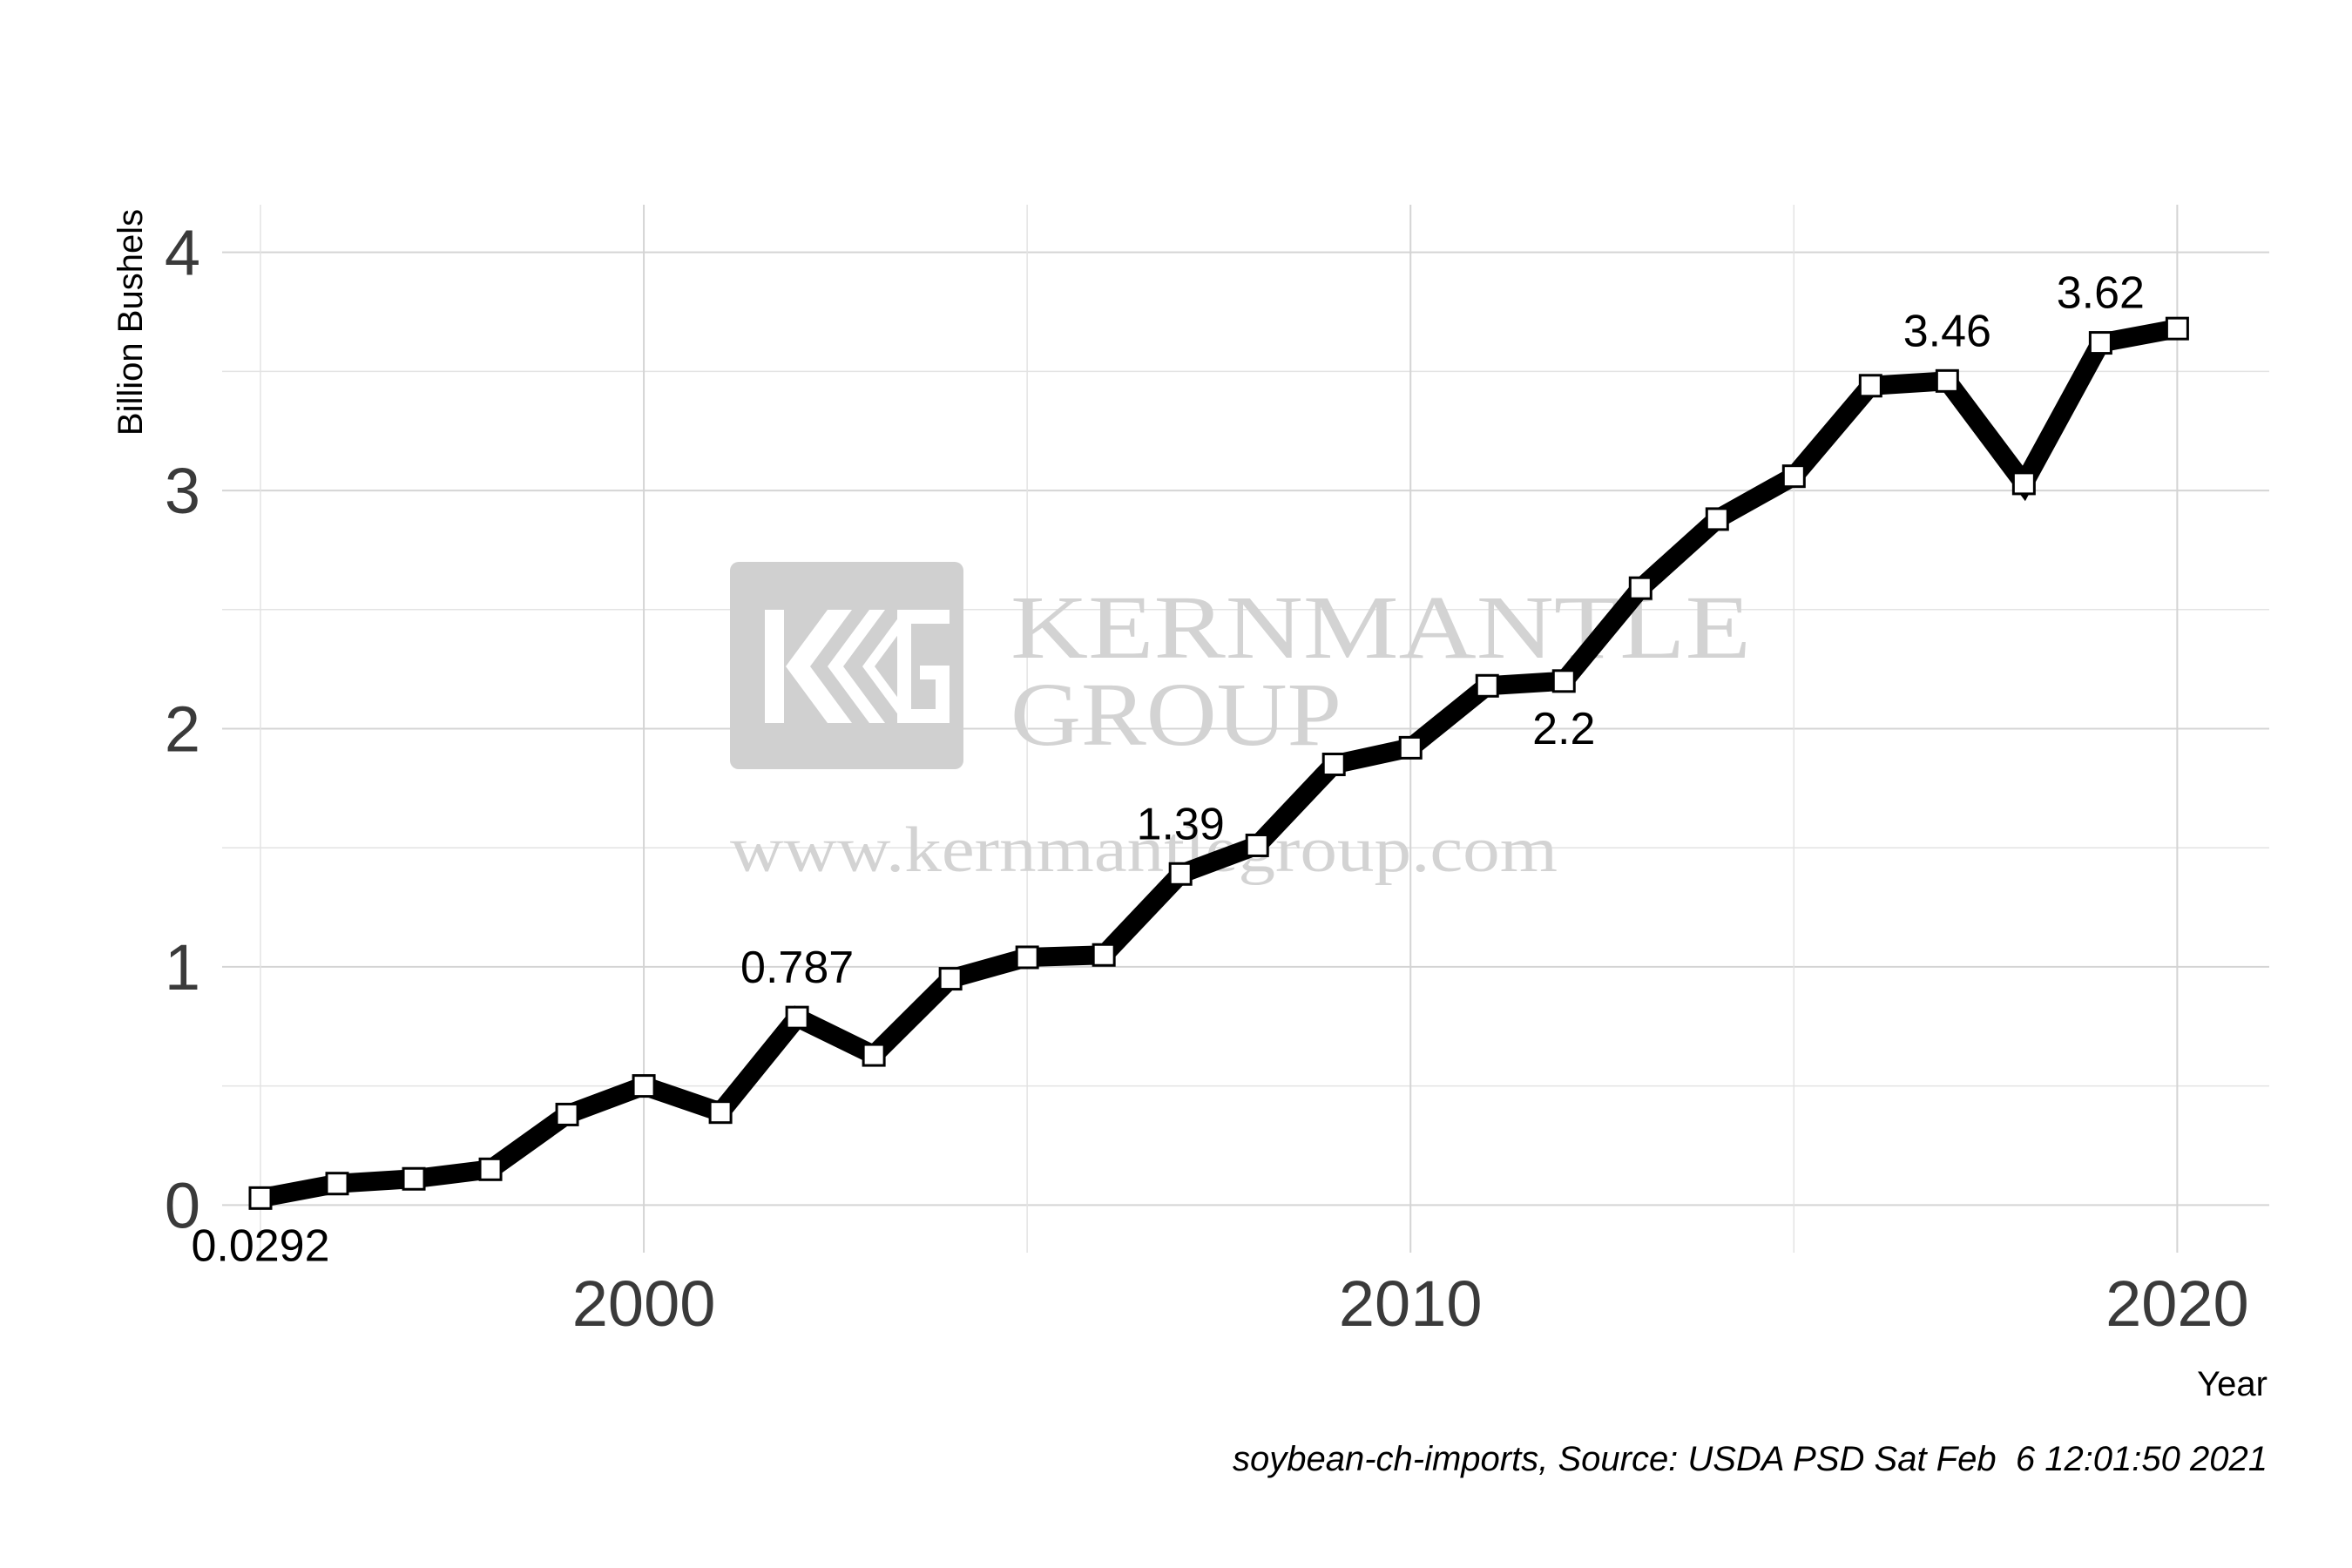 The height and width of the screenshot is (1568, 2352). Describe the element at coordinates (1144, 850) in the screenshot. I see `watermark-url: www.kernmantlegroup.com` at that location.